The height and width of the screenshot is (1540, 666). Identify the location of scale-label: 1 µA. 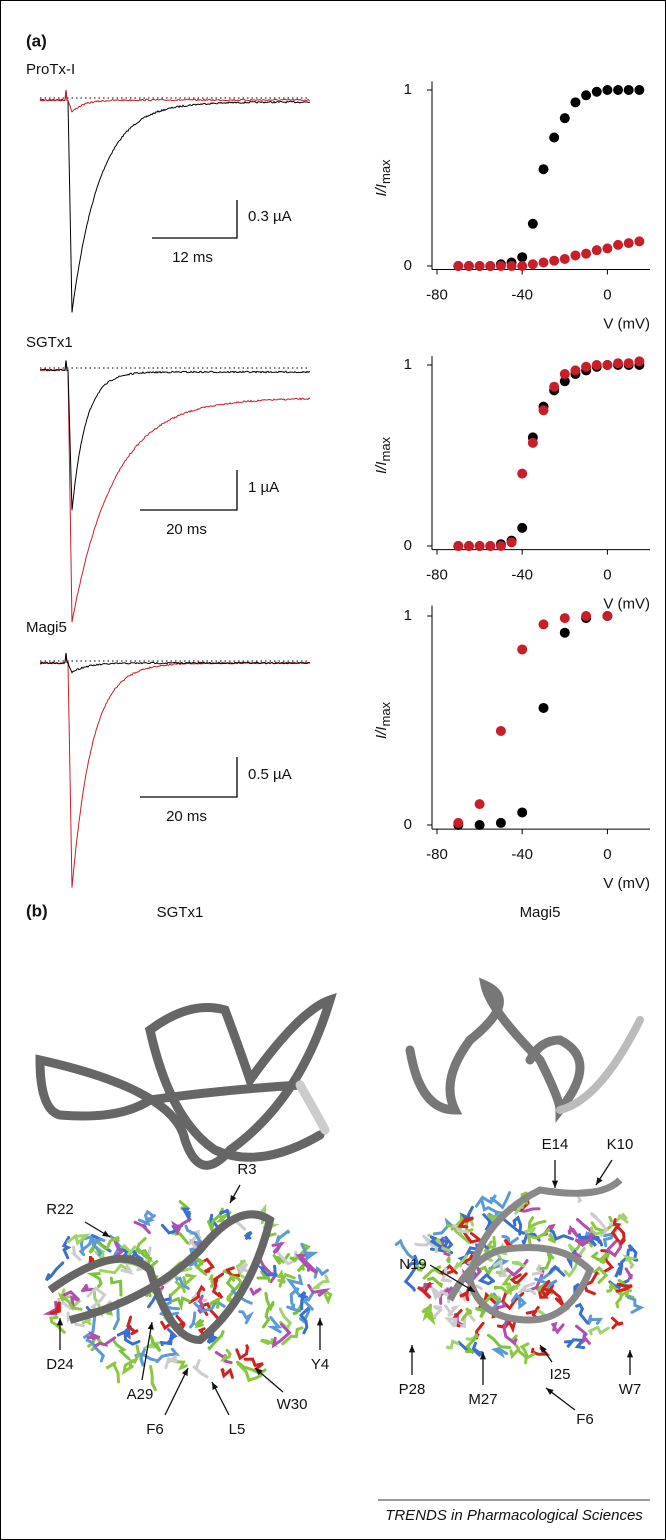
(263, 487).